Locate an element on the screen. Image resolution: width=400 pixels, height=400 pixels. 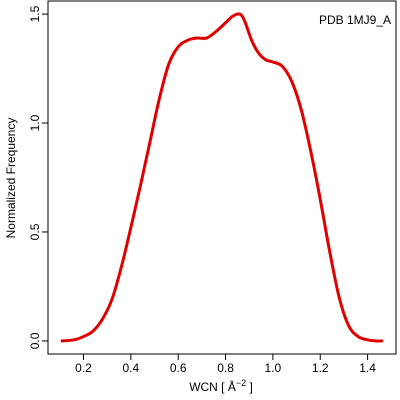
y-tick-label: 0.0 is located at coordinates (35, 340).